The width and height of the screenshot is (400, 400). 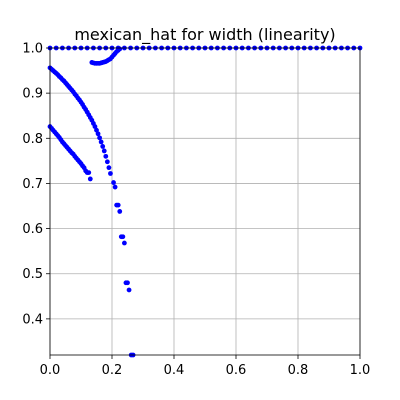 What do you see at coordinates (32, 274) in the screenshot?
I see `y-tick-label: 0.5` at bounding box center [32, 274].